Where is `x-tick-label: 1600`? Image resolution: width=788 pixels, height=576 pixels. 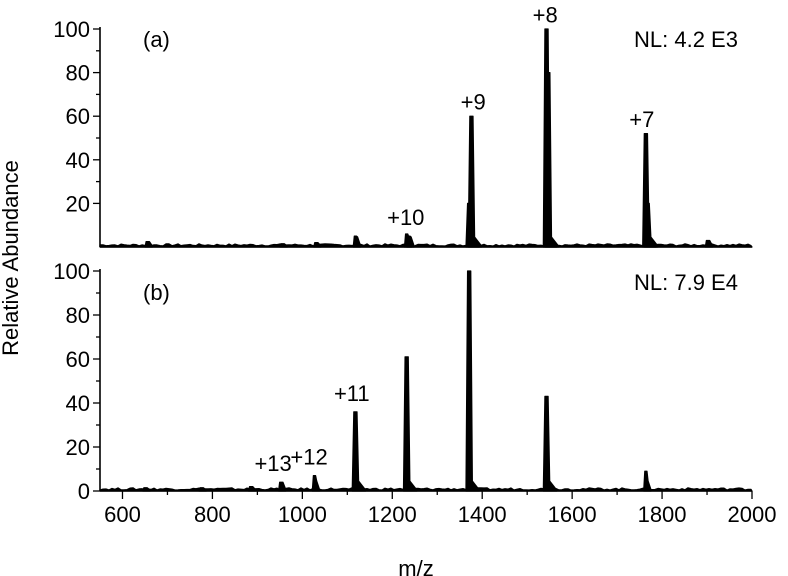
x-tick-label: 1600 is located at coordinates (572, 514).